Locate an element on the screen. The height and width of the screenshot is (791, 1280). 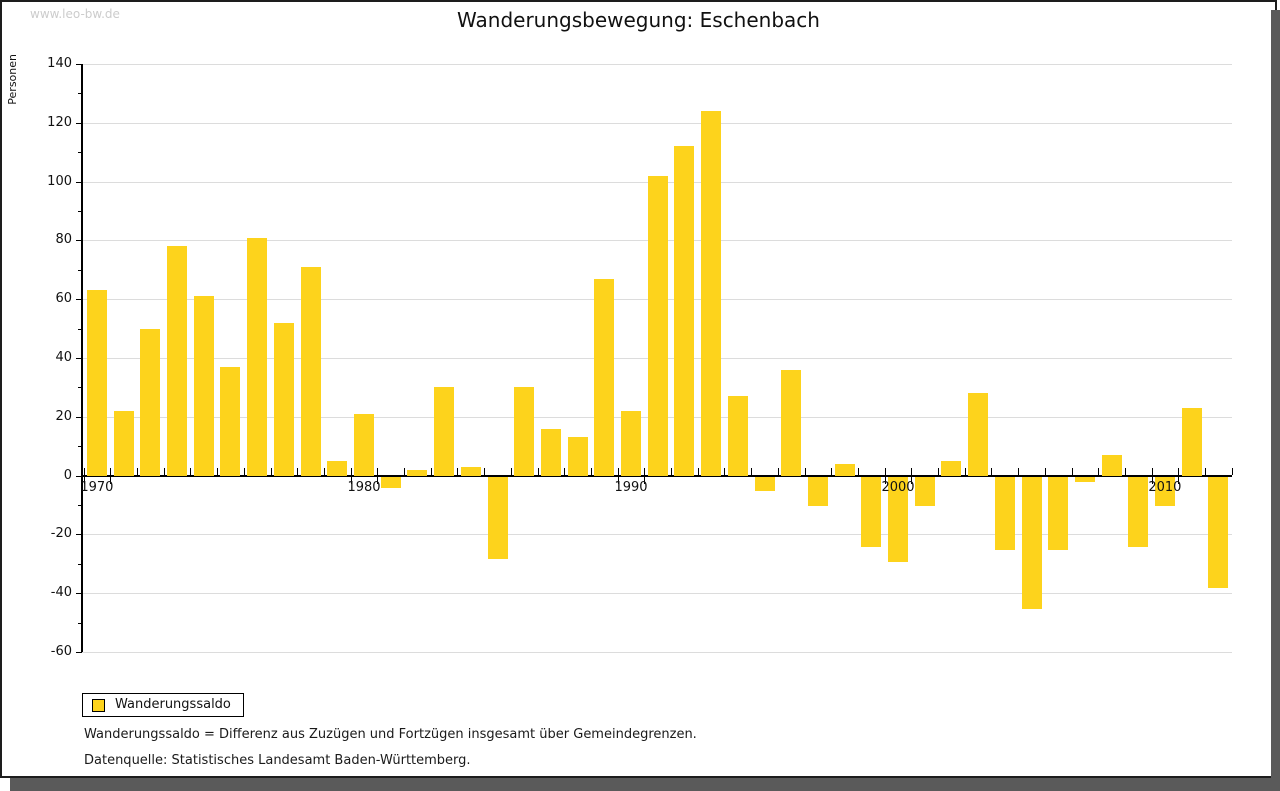
bar-1973 is located at coordinates (177, 361).